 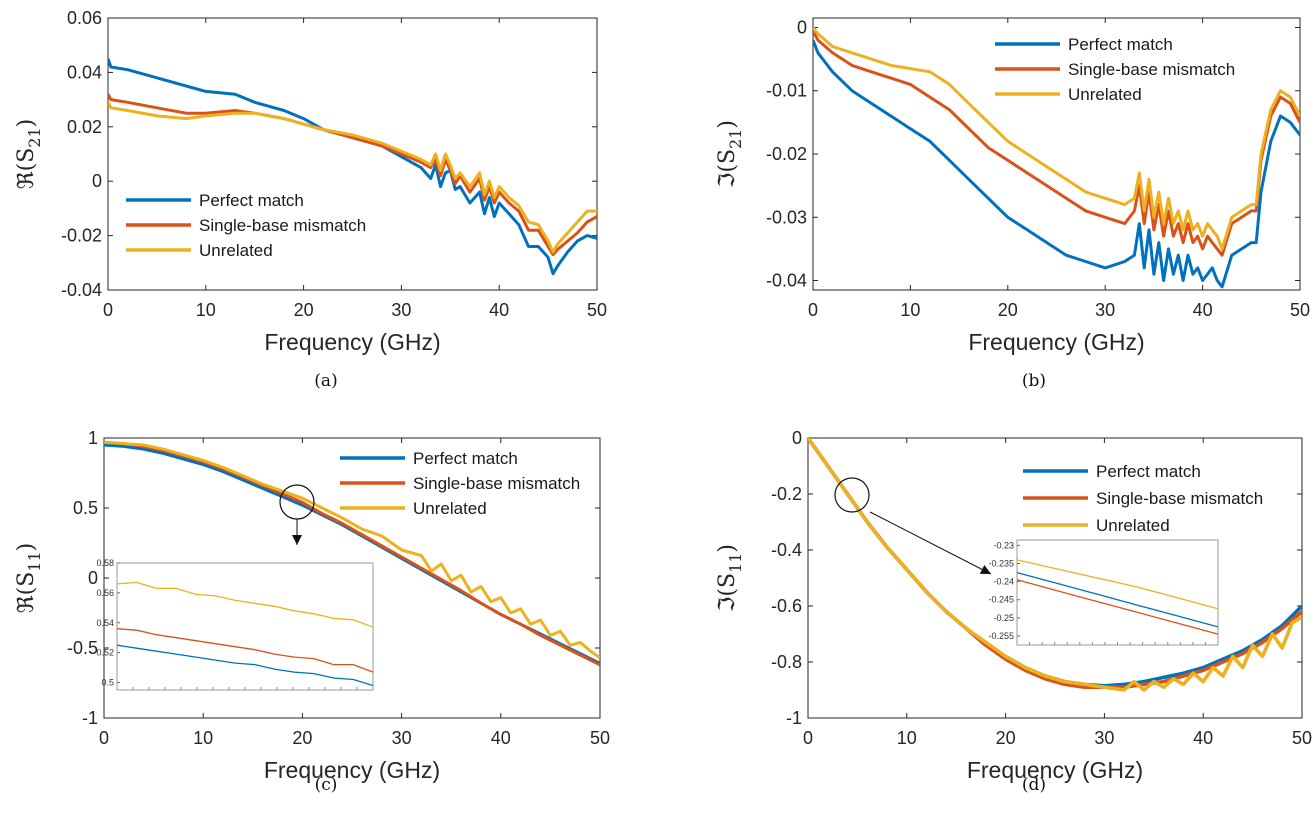 I want to click on inset-y-tick-label: -0.255, so click(x=1001, y=636).